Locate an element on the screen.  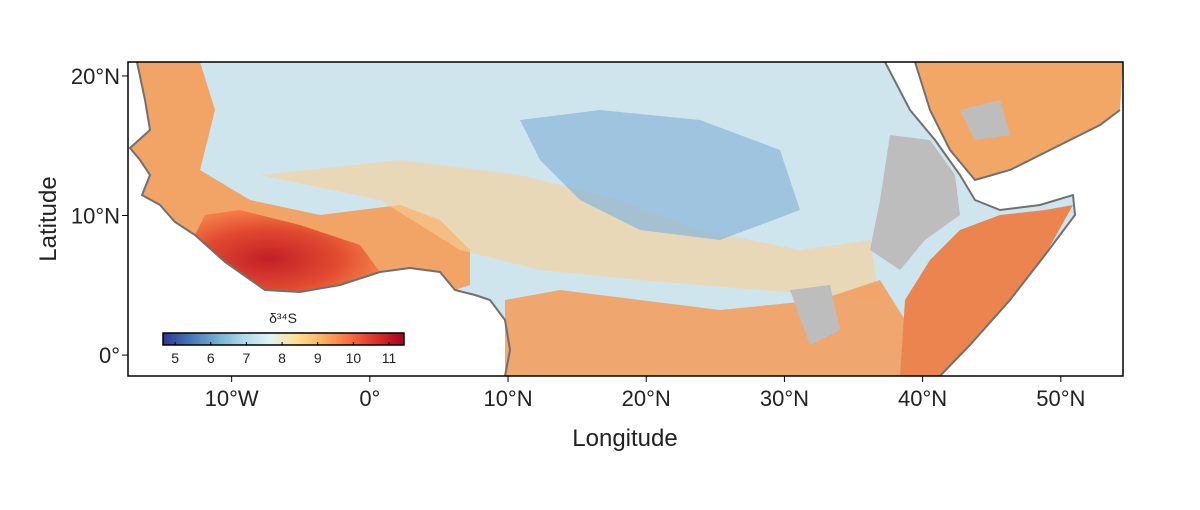
x-tick-label: 10°N is located at coordinates (507, 398).